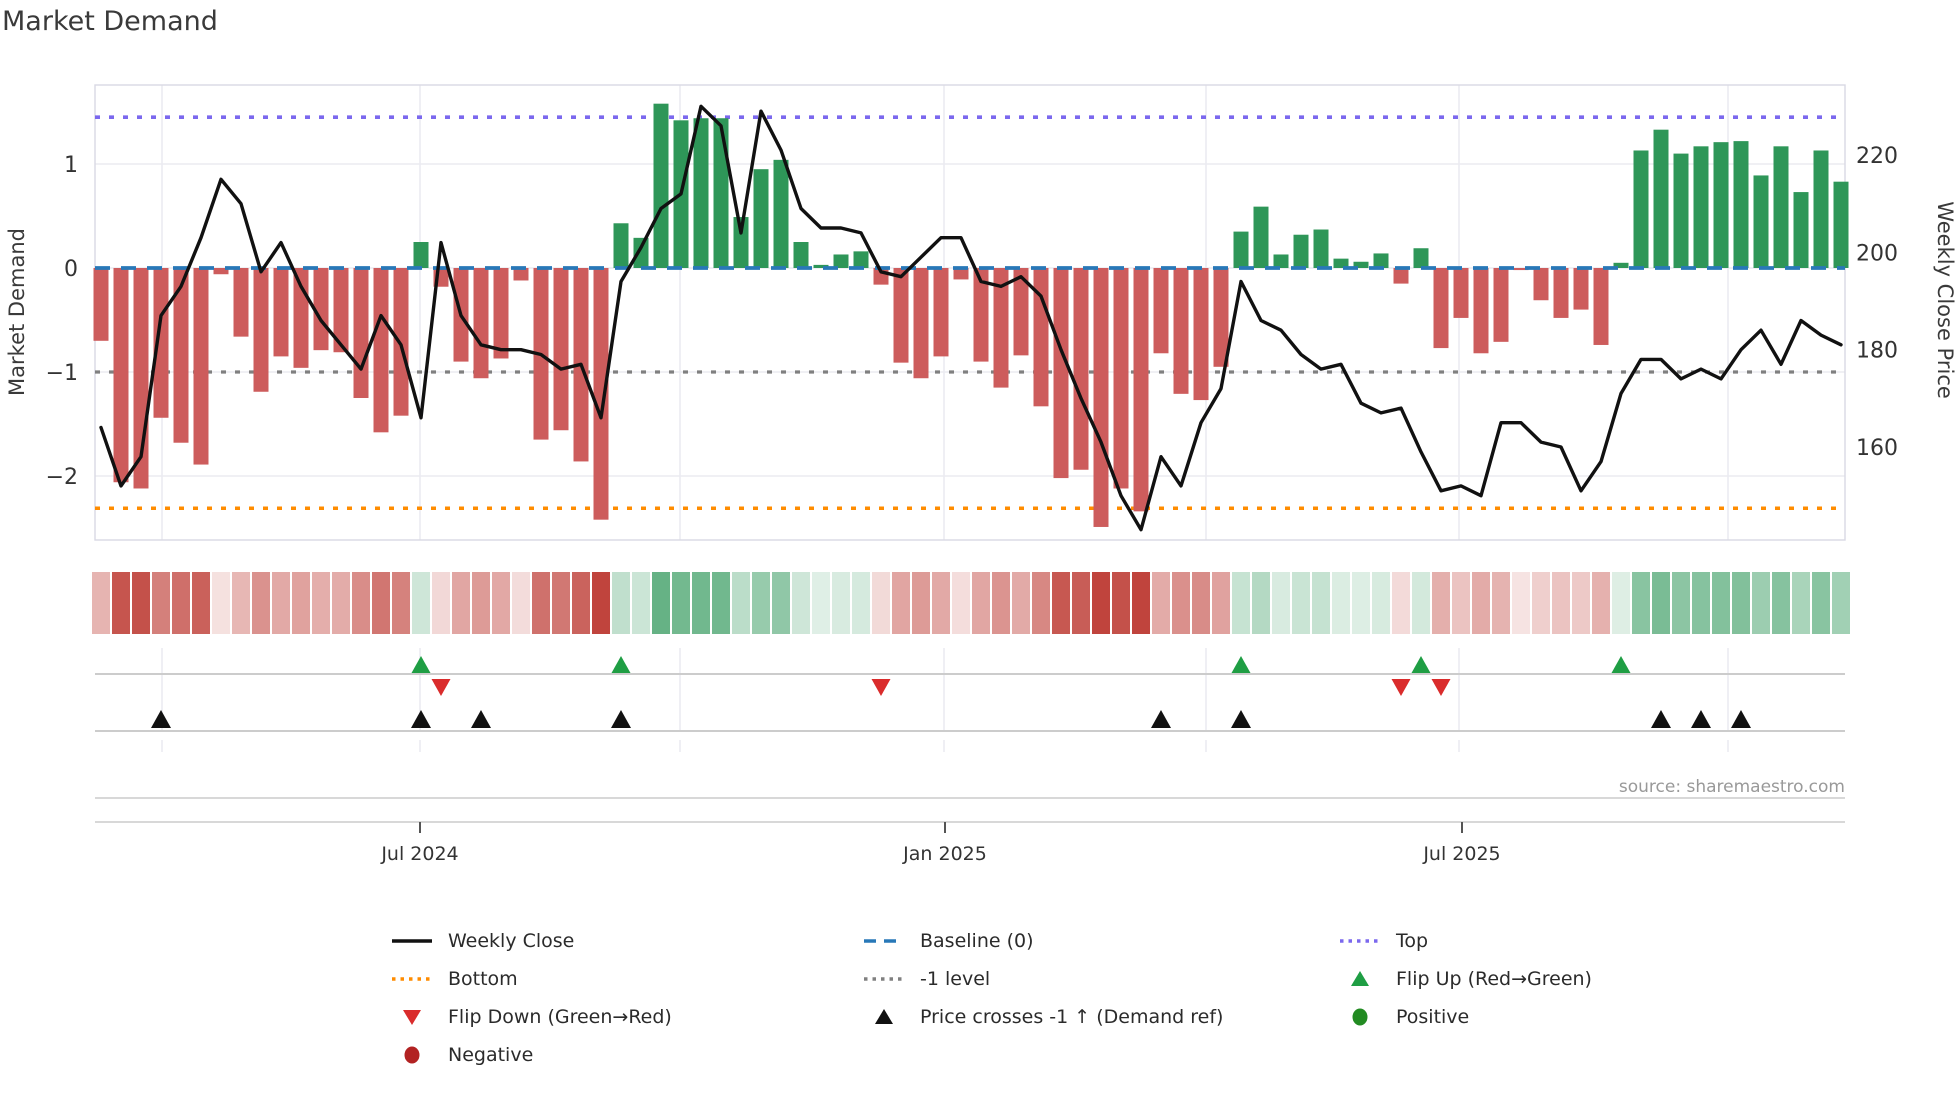 Image resolution: width=1960 pixels, height=1102 pixels. I want to click on right-axis-title: Weekly Close Price, so click(1945, 300).